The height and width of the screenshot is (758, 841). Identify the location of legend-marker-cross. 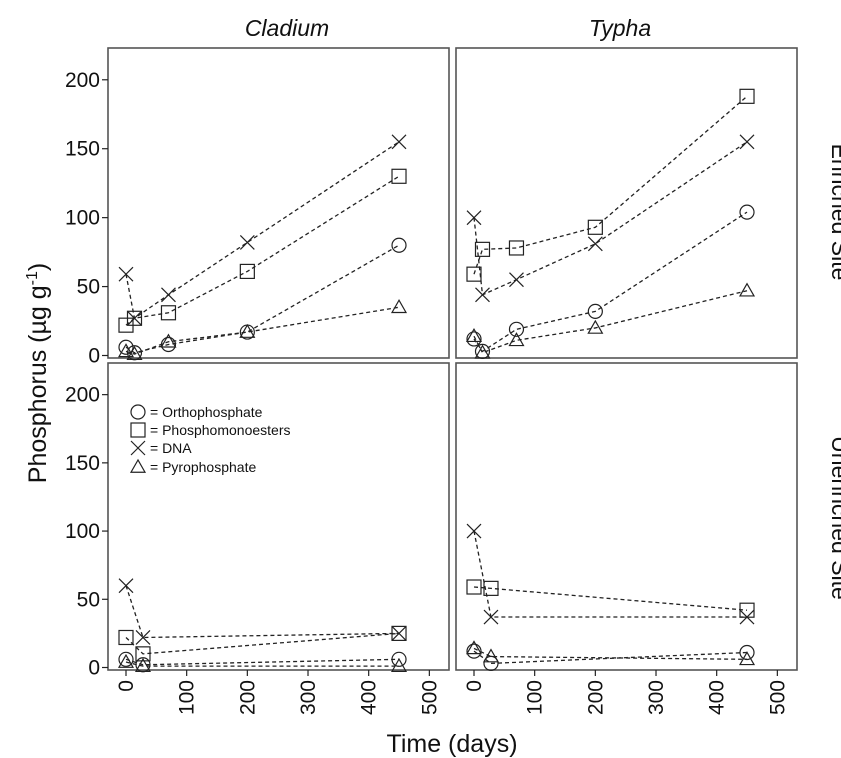
(138, 448).